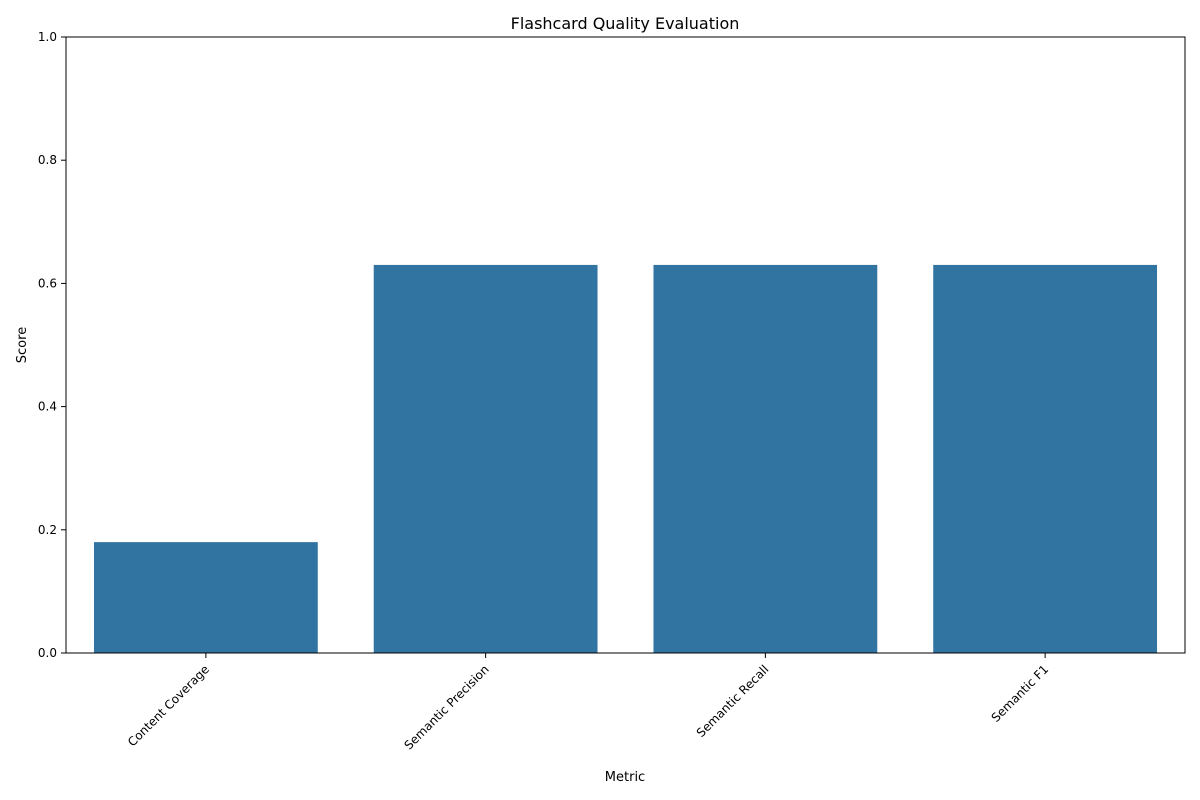 Image resolution: width=1200 pixels, height=800 pixels. What do you see at coordinates (446, 707) in the screenshot?
I see `x-tick-label: Semantic Precision` at bounding box center [446, 707].